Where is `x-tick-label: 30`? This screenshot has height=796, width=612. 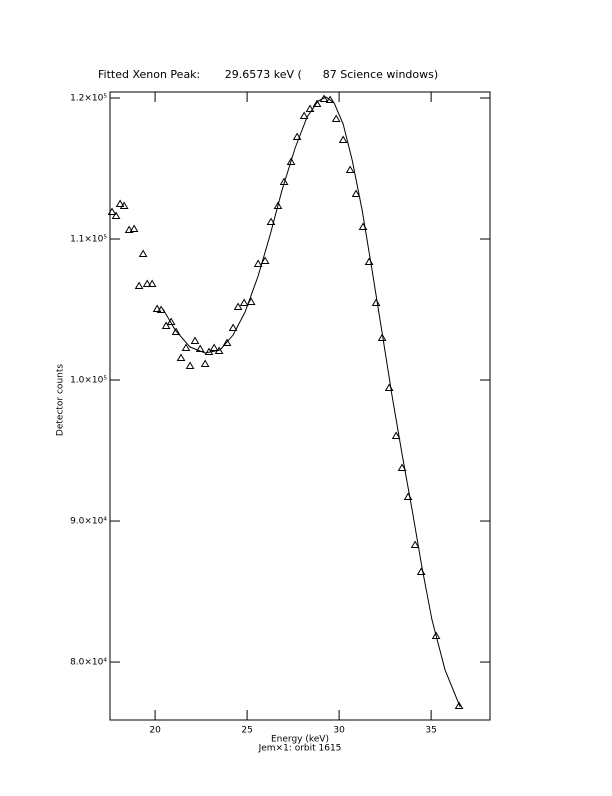
x-tick-label: 30 is located at coordinates (339, 731).